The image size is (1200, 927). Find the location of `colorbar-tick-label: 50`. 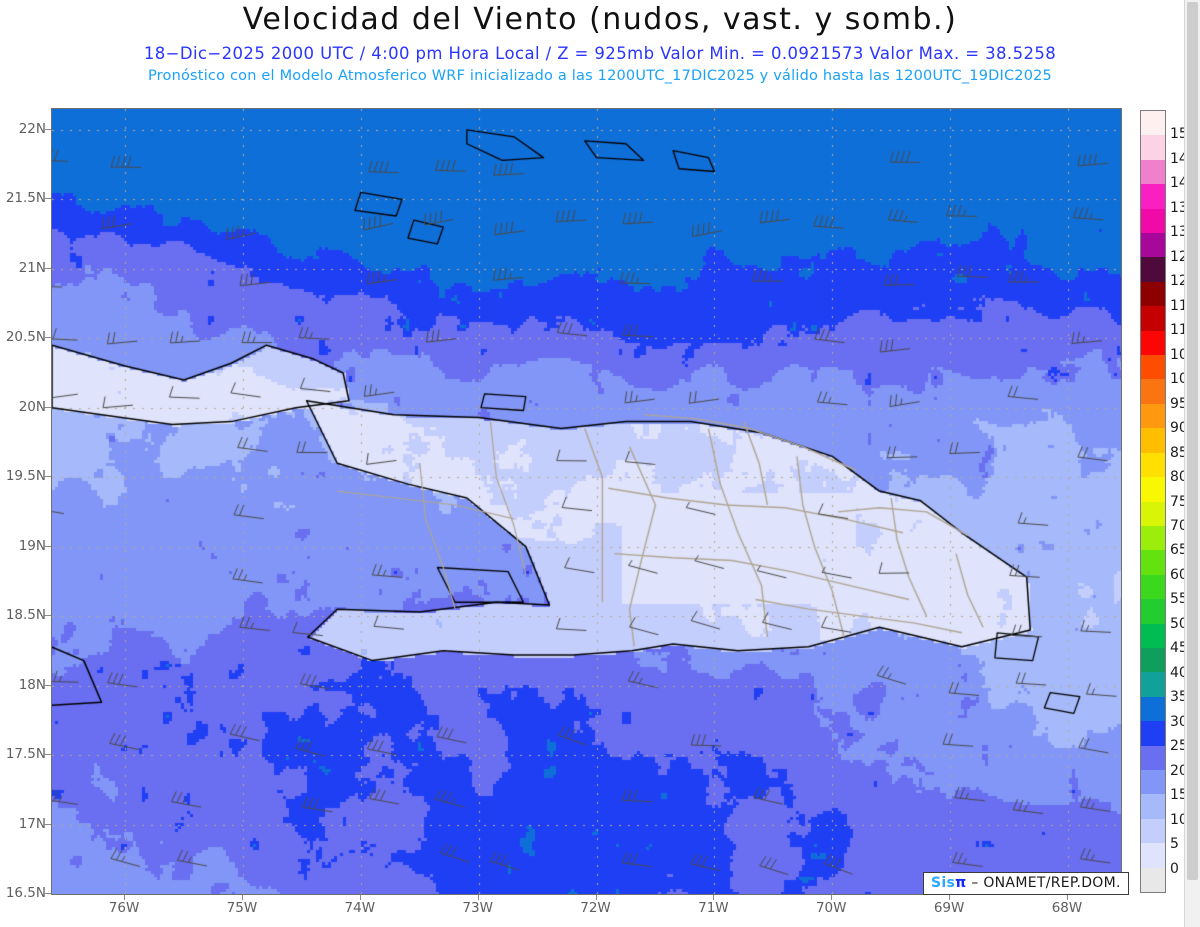

colorbar-tick-label: 50 is located at coordinates (1179, 623).